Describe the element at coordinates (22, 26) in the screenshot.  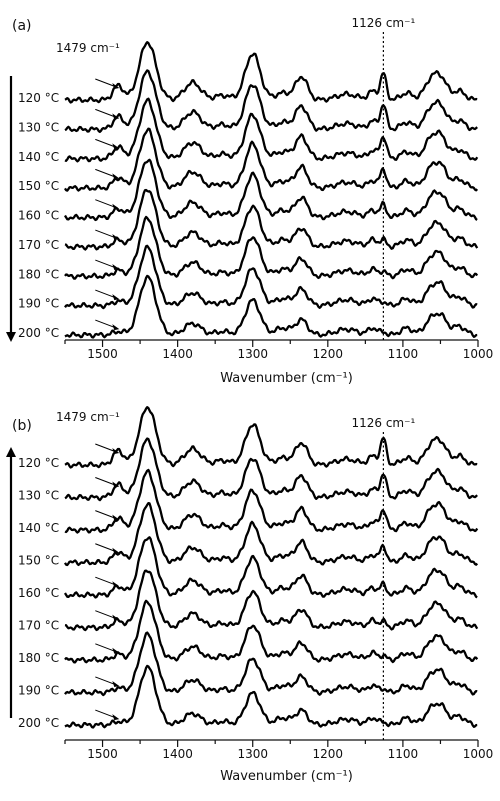
I see `panel-label: (a)` at that location.